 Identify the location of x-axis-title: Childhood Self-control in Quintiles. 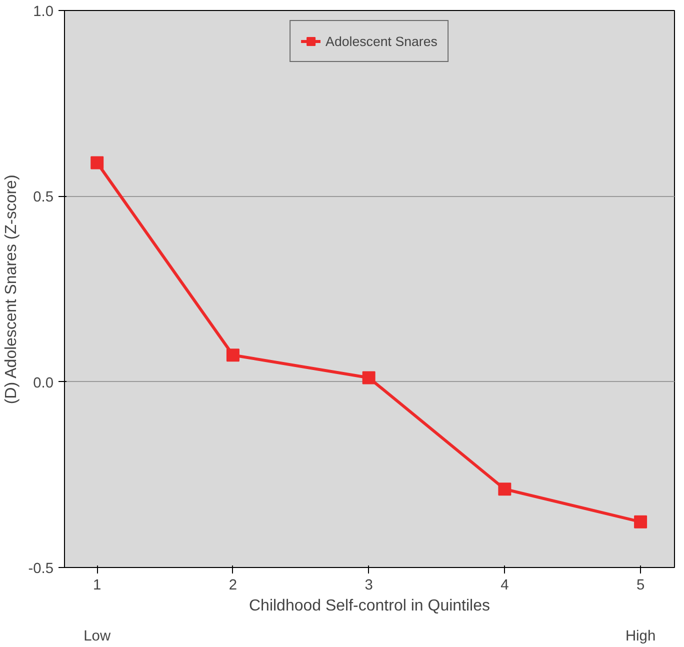
(369, 606).